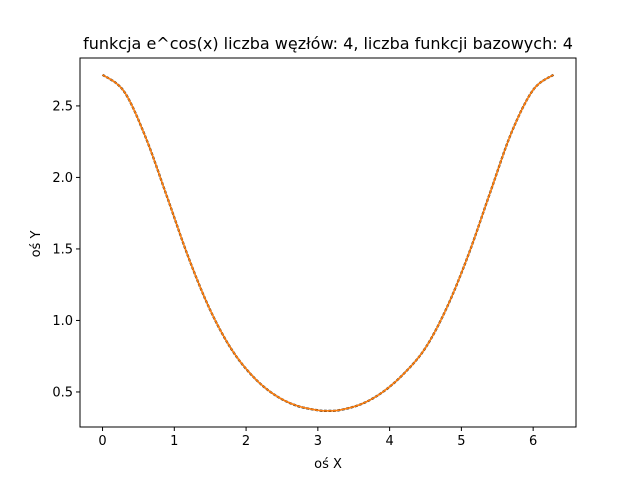 The image size is (640, 480). What do you see at coordinates (62, 249) in the screenshot?
I see `y-tick-label: 1.5` at bounding box center [62, 249].